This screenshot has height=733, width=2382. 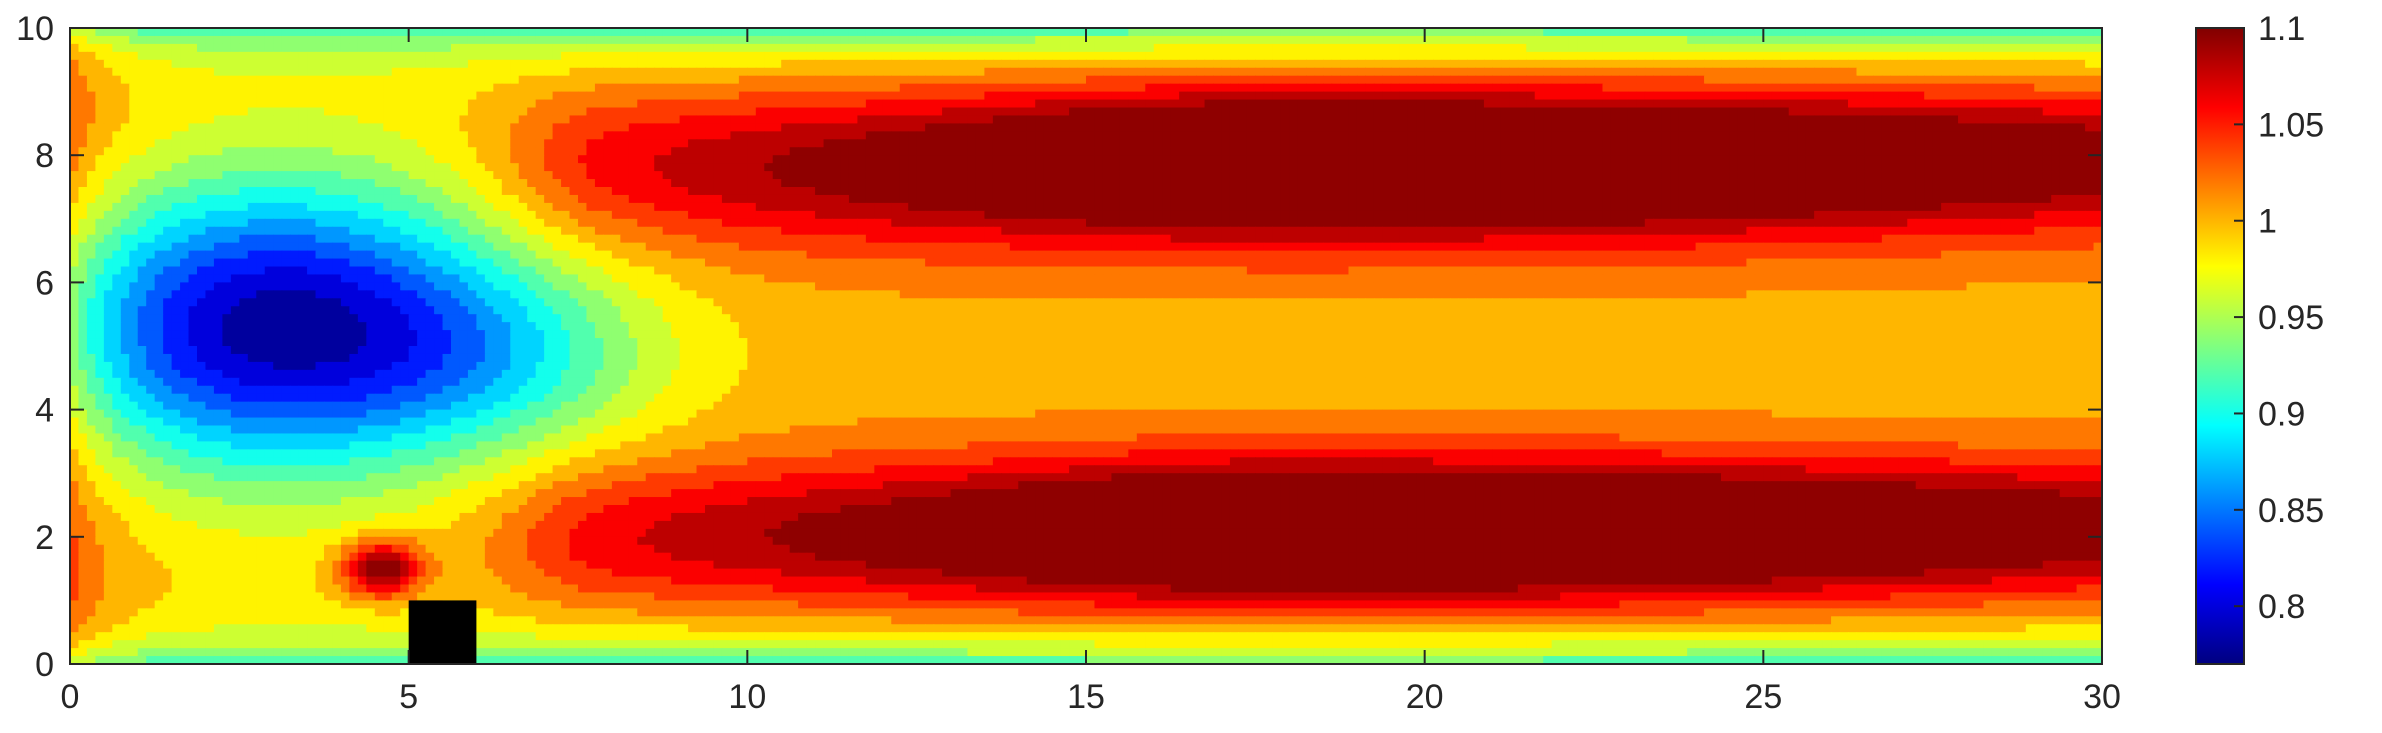 What do you see at coordinates (1425, 697) in the screenshot?
I see `x-tick-label: 20` at bounding box center [1425, 697].